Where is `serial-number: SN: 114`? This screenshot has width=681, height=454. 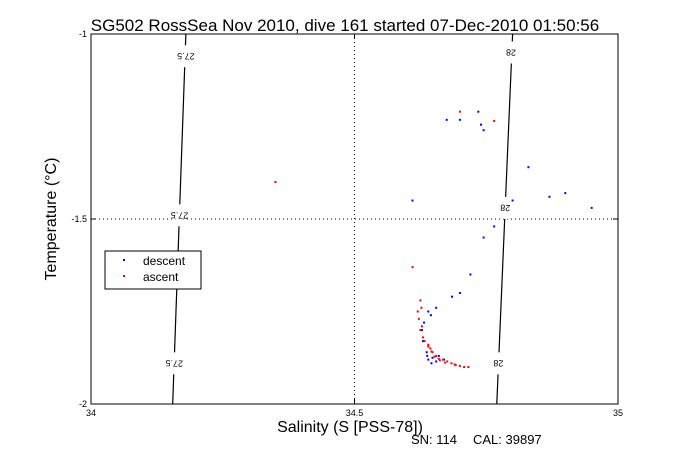
serial-number: SN: 114 is located at coordinates (434, 439).